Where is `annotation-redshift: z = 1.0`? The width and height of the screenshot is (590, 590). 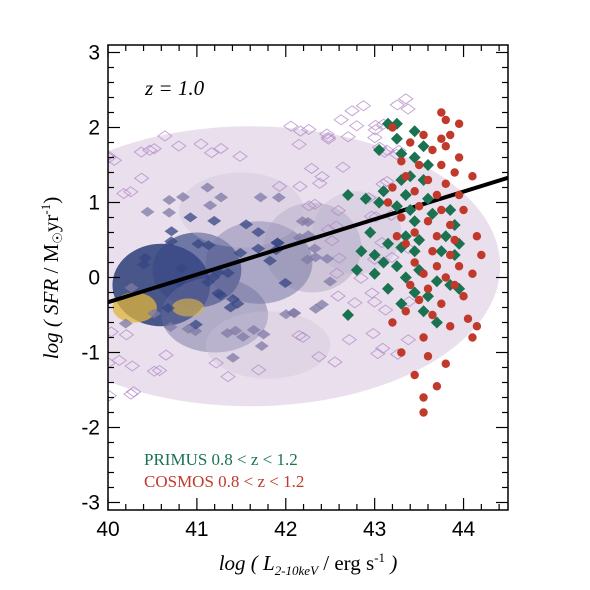 annotation-redshift: z = 1.0 is located at coordinates (174, 88).